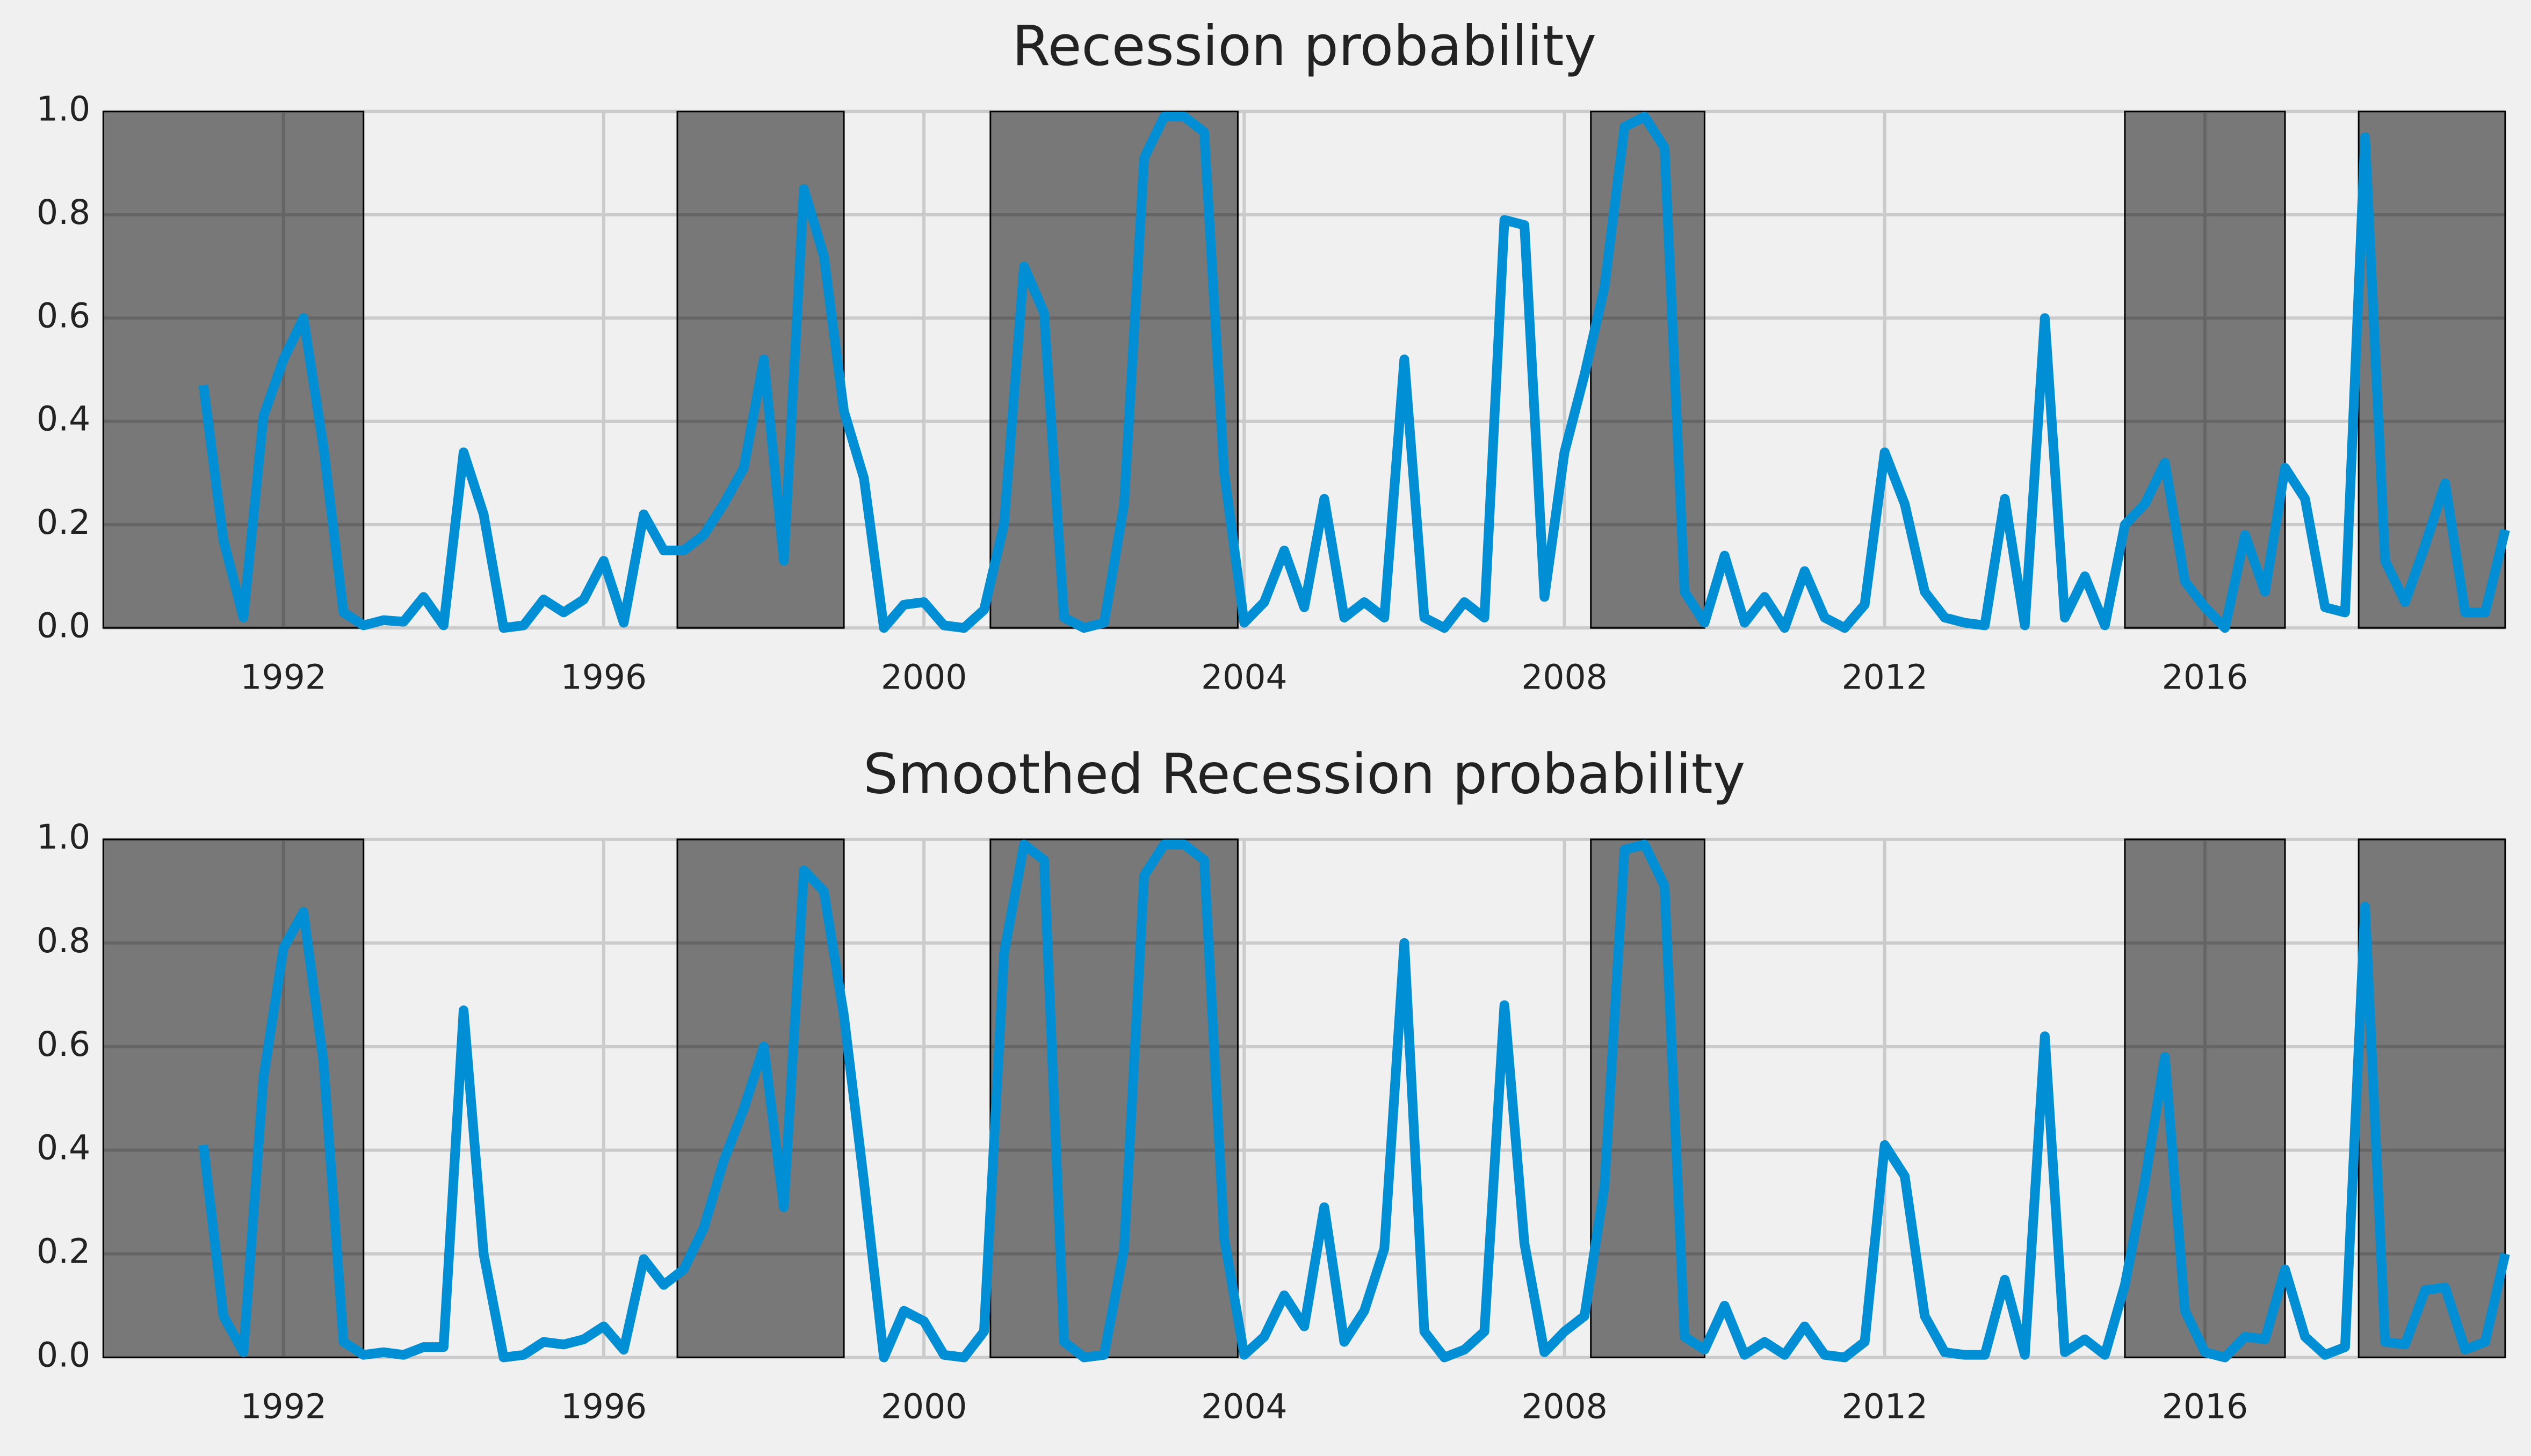  I want to click on chart-title: Recession probability, so click(1304, 46).